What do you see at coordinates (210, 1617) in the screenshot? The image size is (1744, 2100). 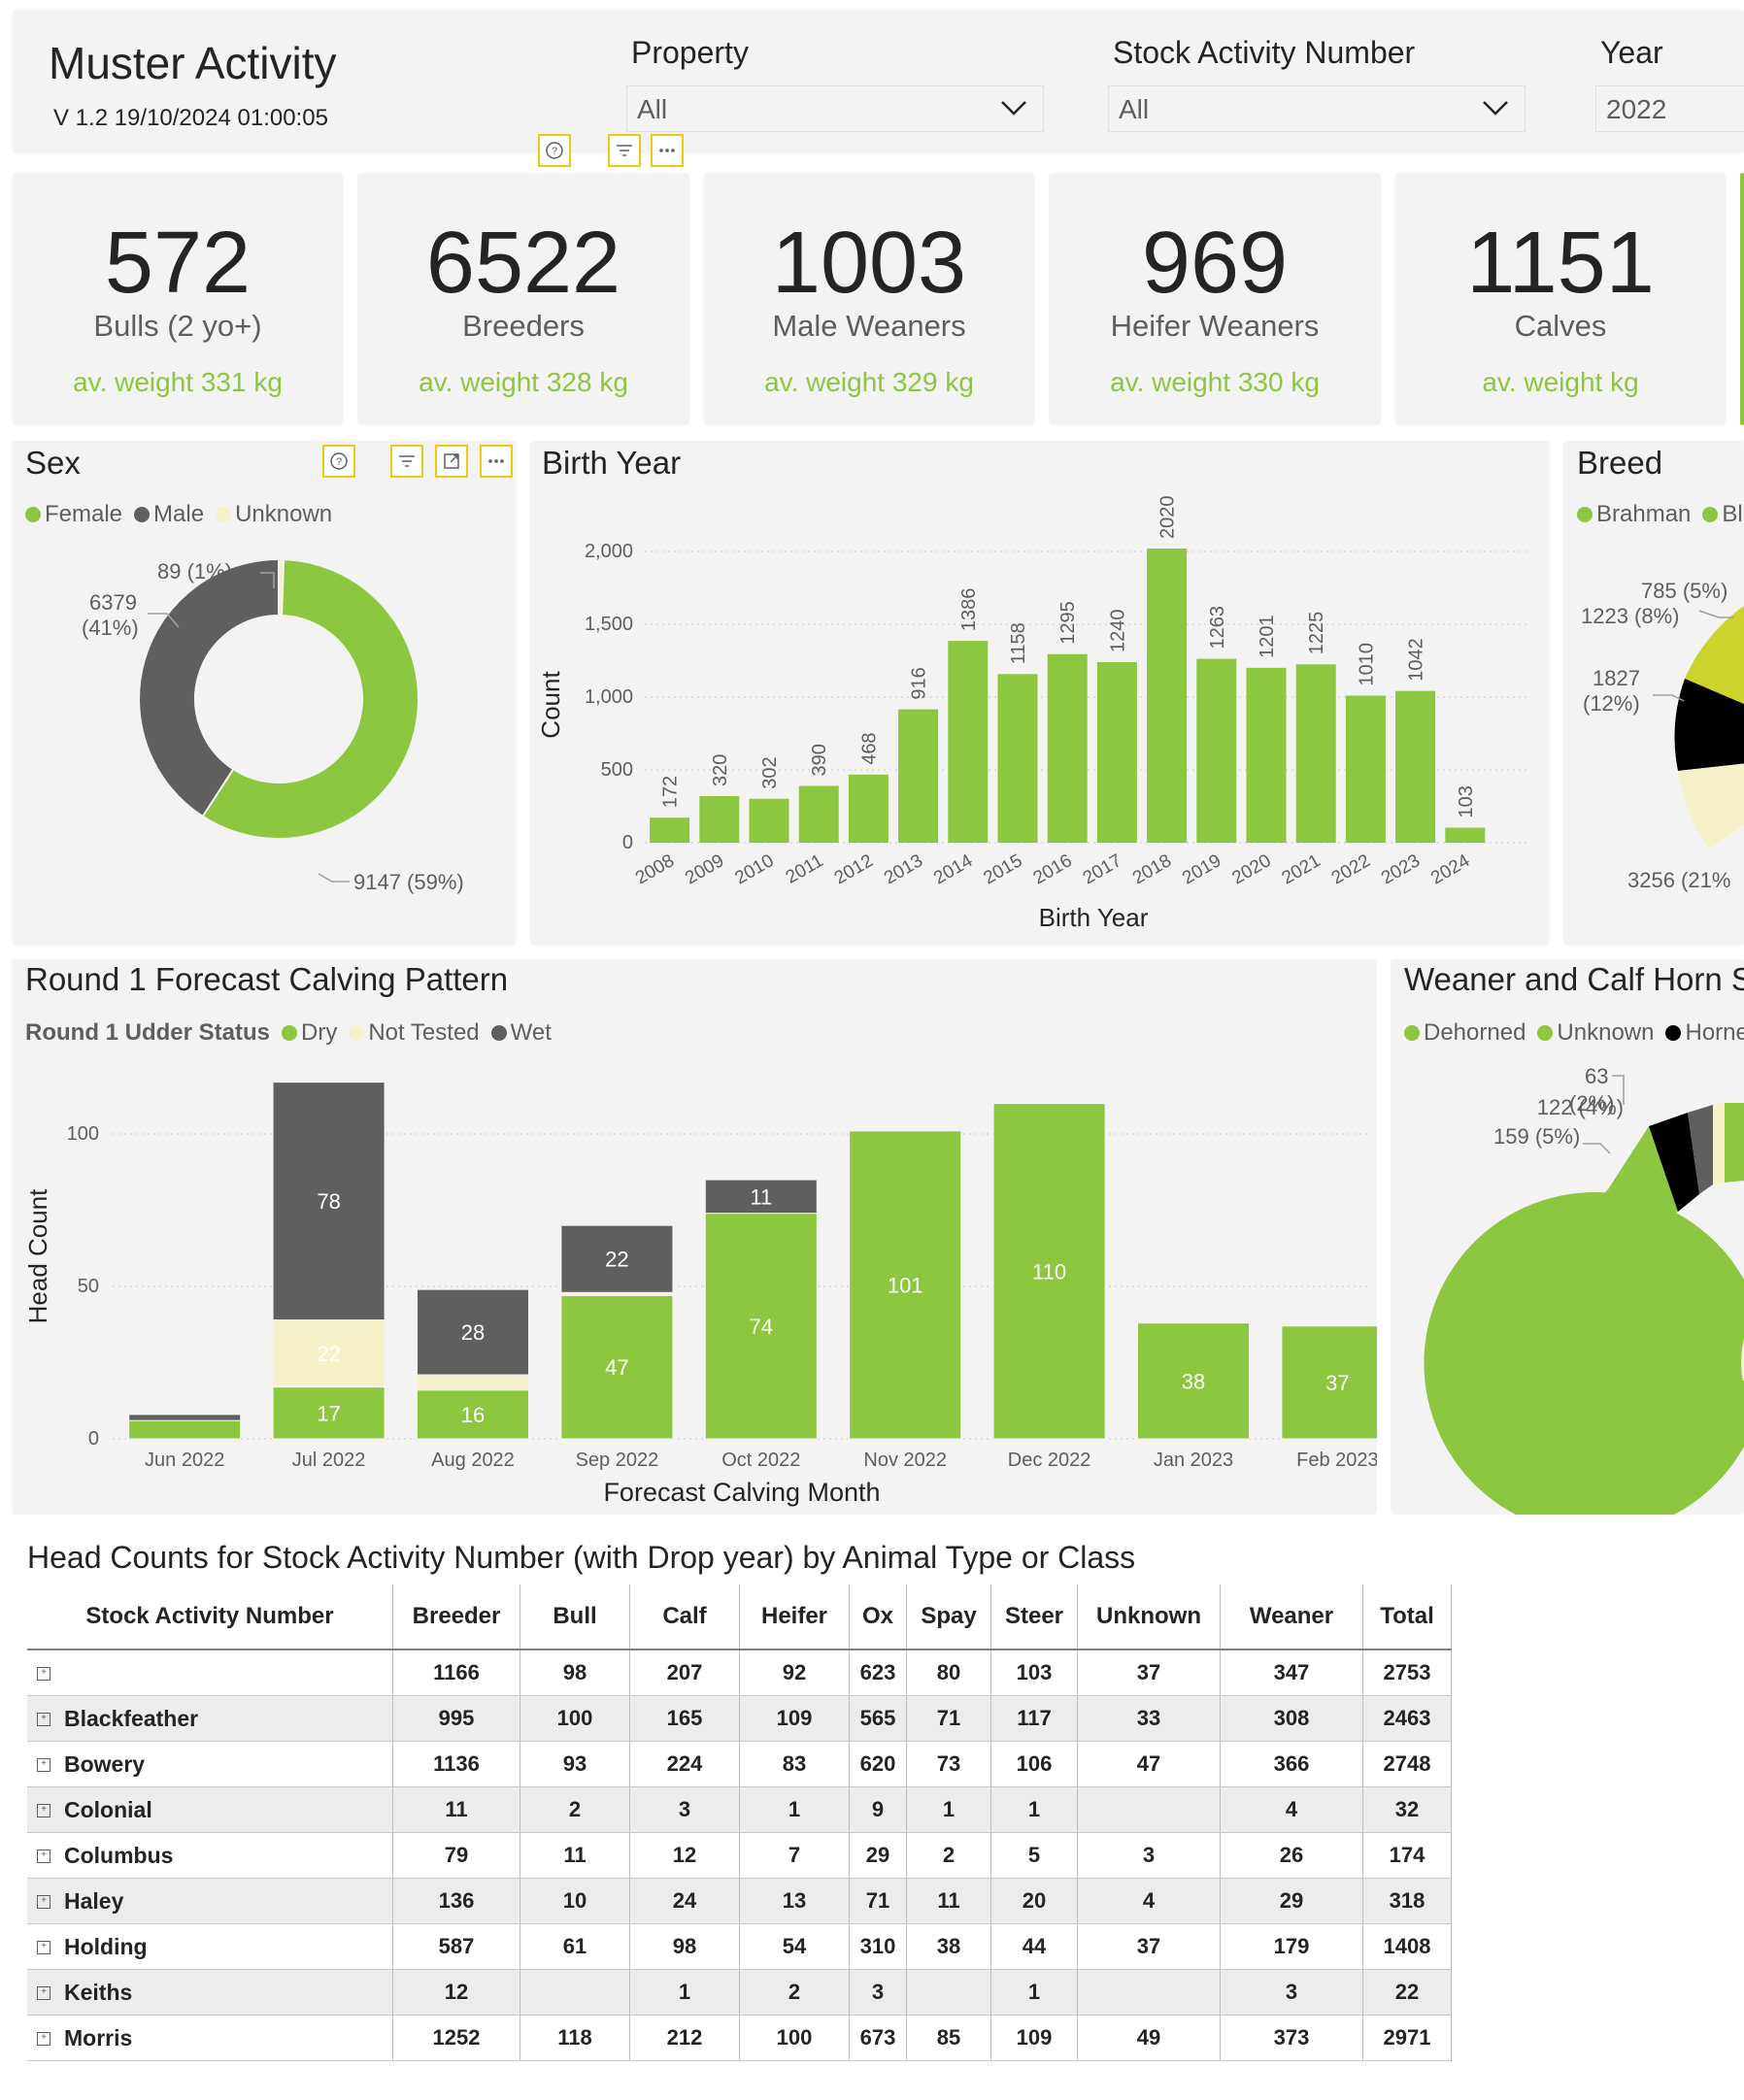 I see `column-header: Stock Activity Number` at bounding box center [210, 1617].